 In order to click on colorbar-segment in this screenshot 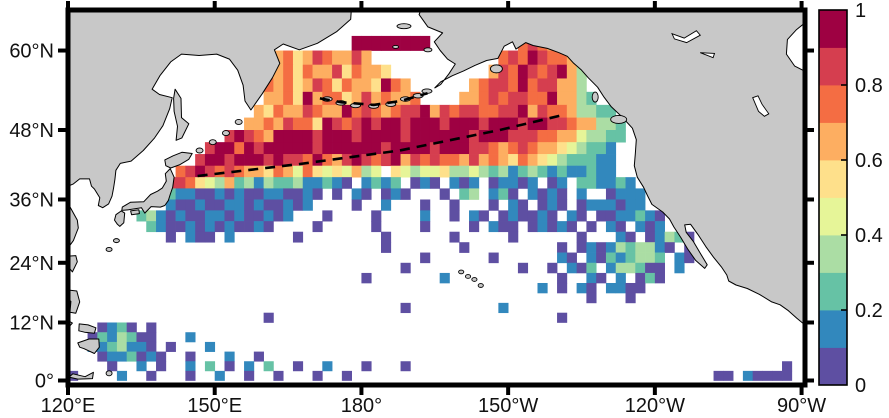, I will do `click(833, 179)`.